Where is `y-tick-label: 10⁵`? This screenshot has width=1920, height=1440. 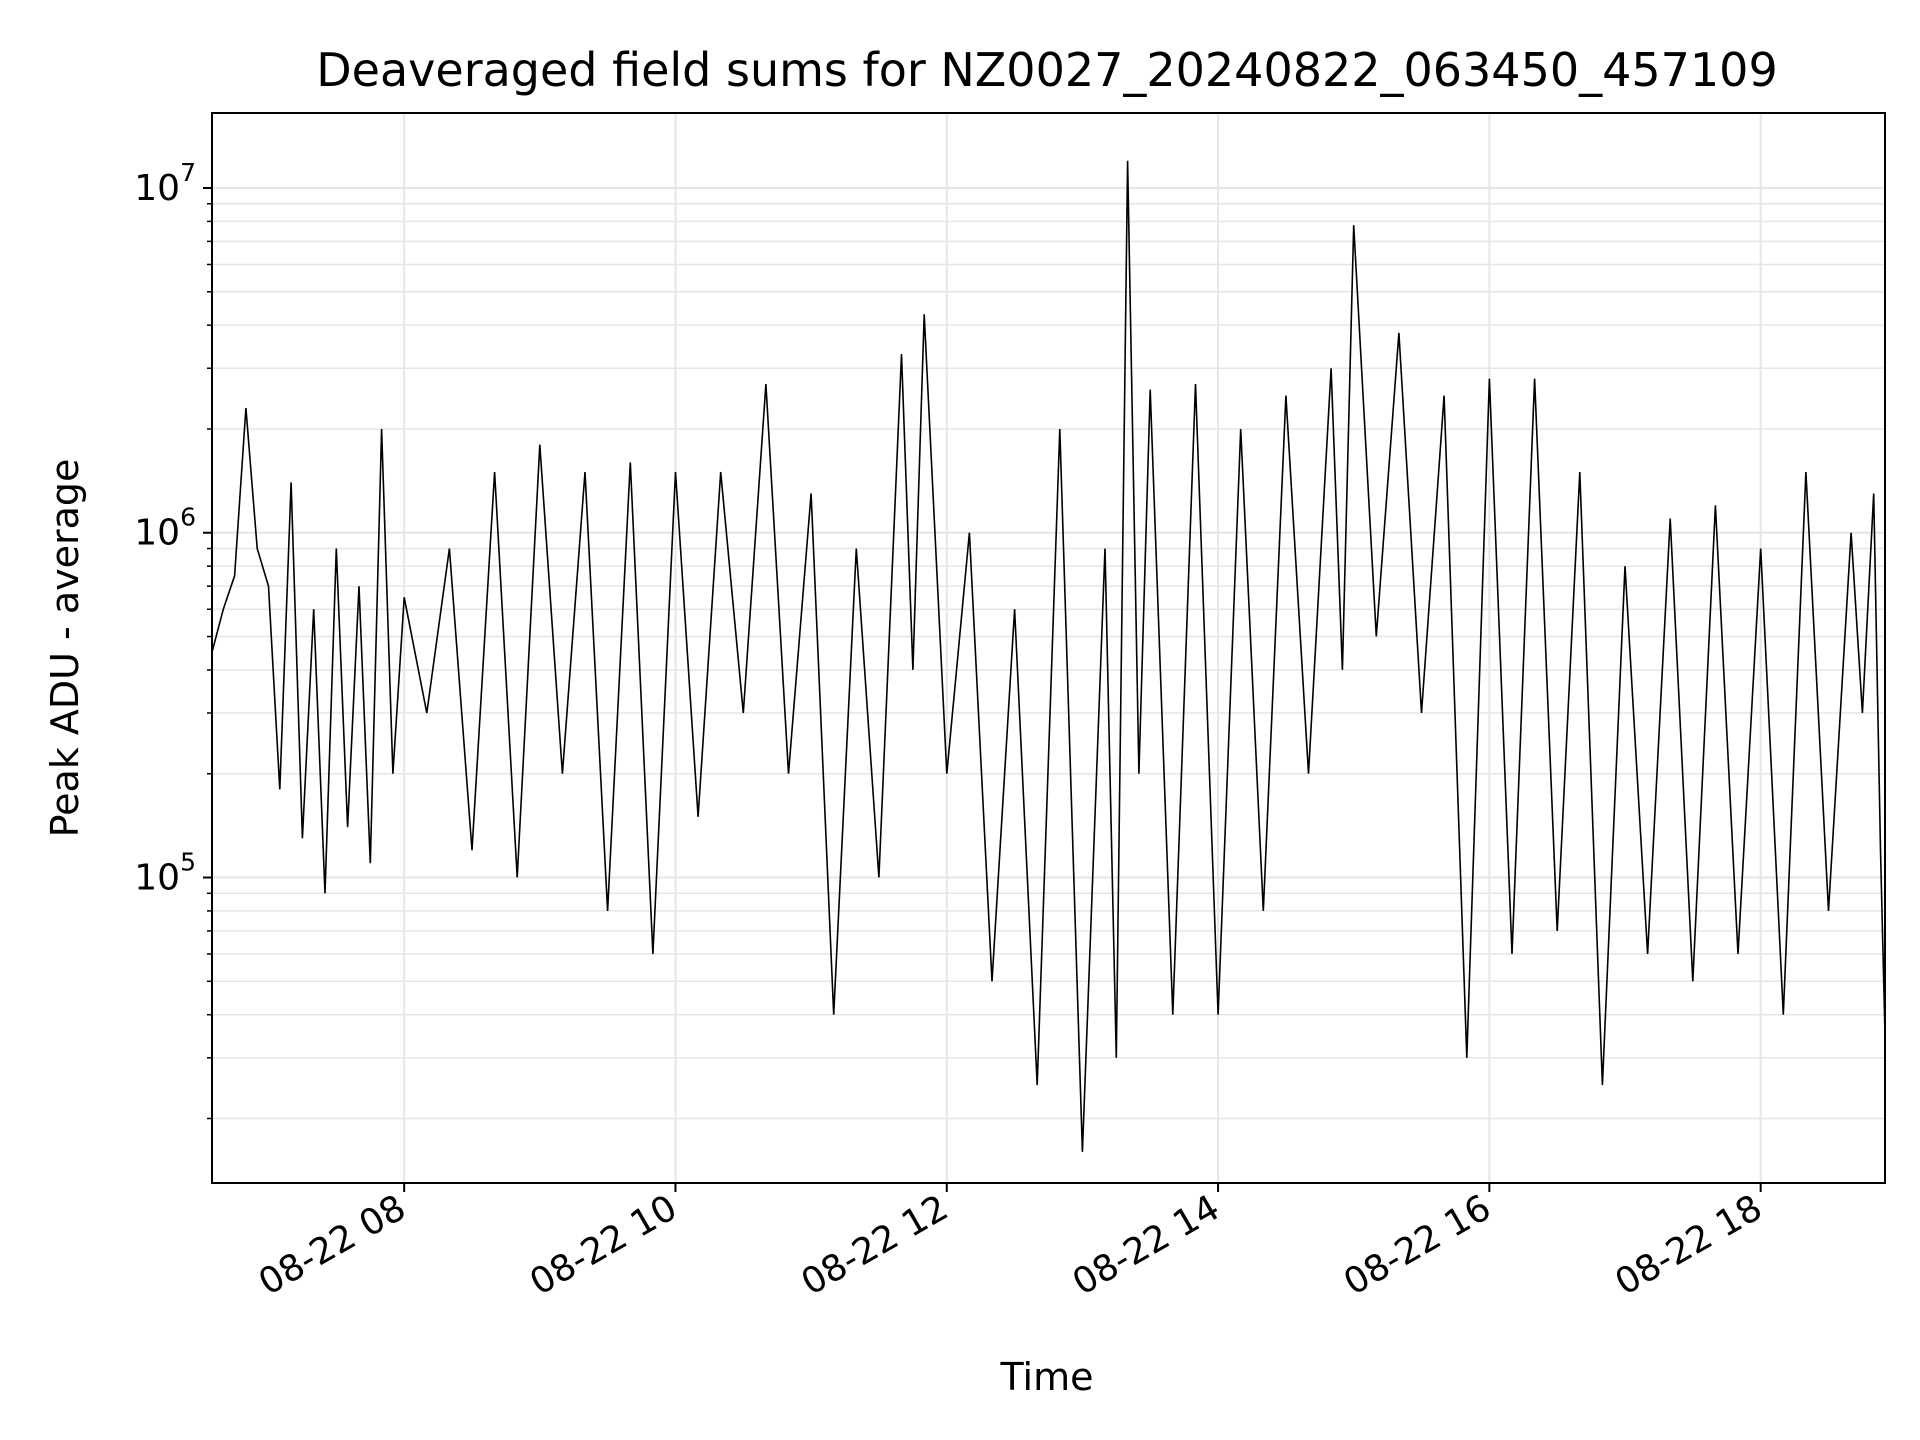 y-tick-label: 10⁵ is located at coordinates (165, 873).